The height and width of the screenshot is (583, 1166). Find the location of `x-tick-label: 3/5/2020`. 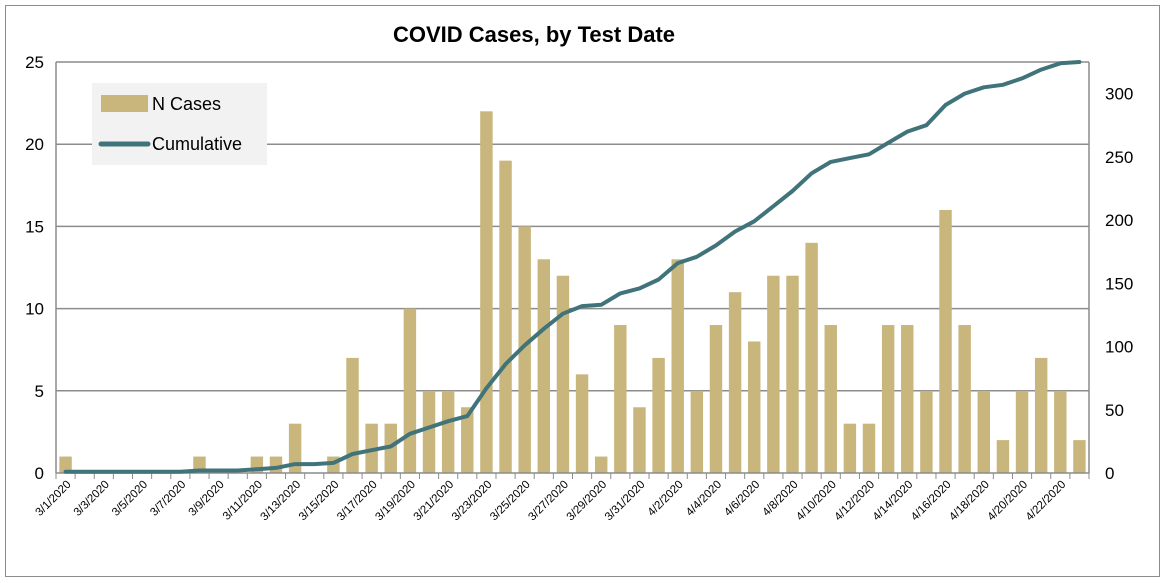

x-tick-label: 3/5/2020 is located at coordinates (130, 499).